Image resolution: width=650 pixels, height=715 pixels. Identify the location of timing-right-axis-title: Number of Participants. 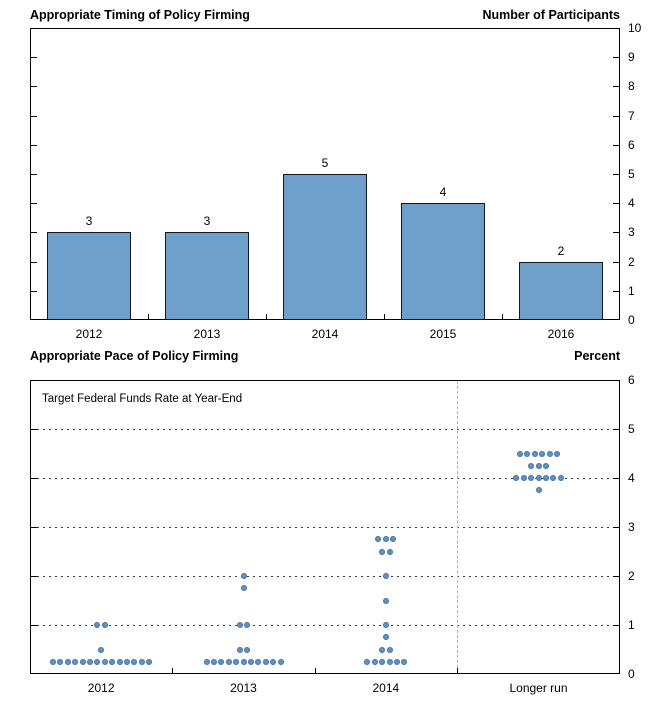
(551, 15).